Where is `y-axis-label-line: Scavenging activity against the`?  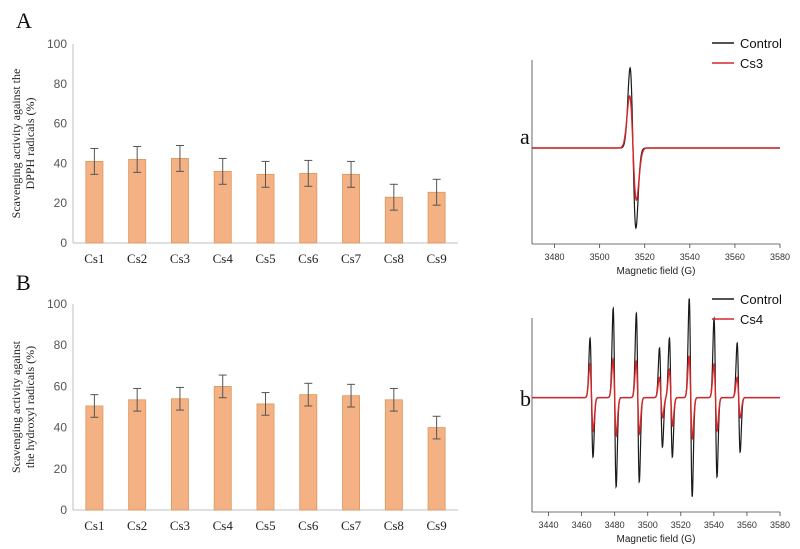
y-axis-label-line: Scavenging activity against the is located at coordinates (16, 144).